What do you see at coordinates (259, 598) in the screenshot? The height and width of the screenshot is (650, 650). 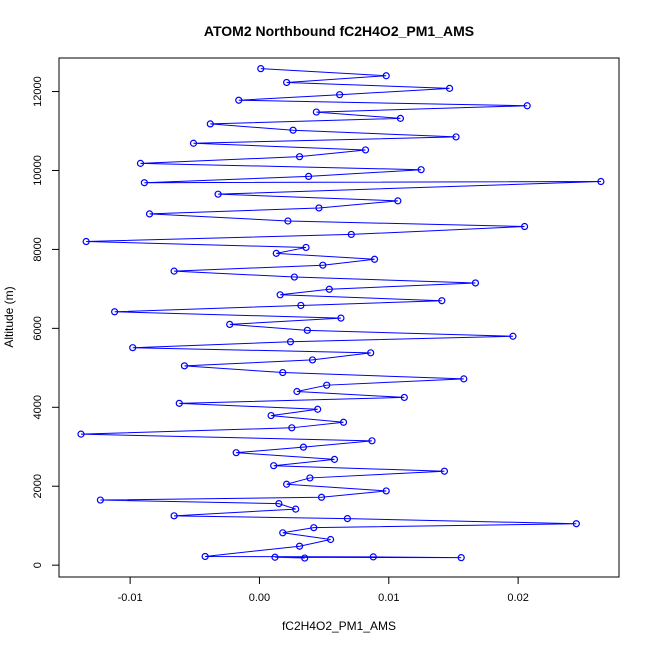 I see `x-tick-label: 0.00` at bounding box center [259, 598].